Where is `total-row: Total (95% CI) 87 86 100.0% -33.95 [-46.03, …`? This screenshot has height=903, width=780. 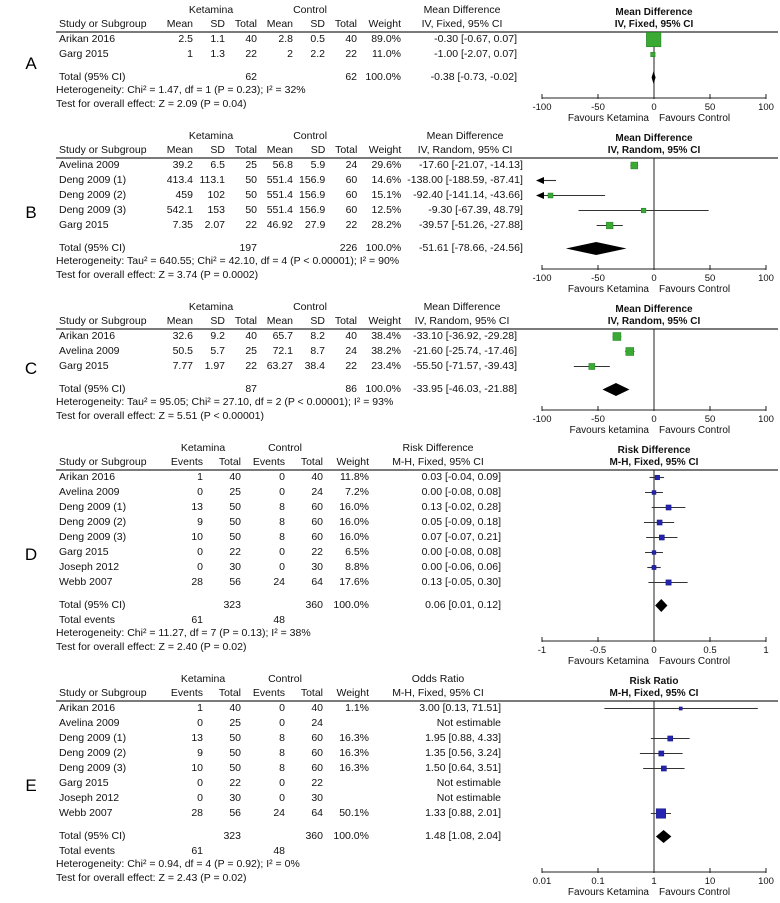
total-row: Total (95% CI) 87 86 100.0% -33.95 [-46.03, … is located at coordinates (288, 388).